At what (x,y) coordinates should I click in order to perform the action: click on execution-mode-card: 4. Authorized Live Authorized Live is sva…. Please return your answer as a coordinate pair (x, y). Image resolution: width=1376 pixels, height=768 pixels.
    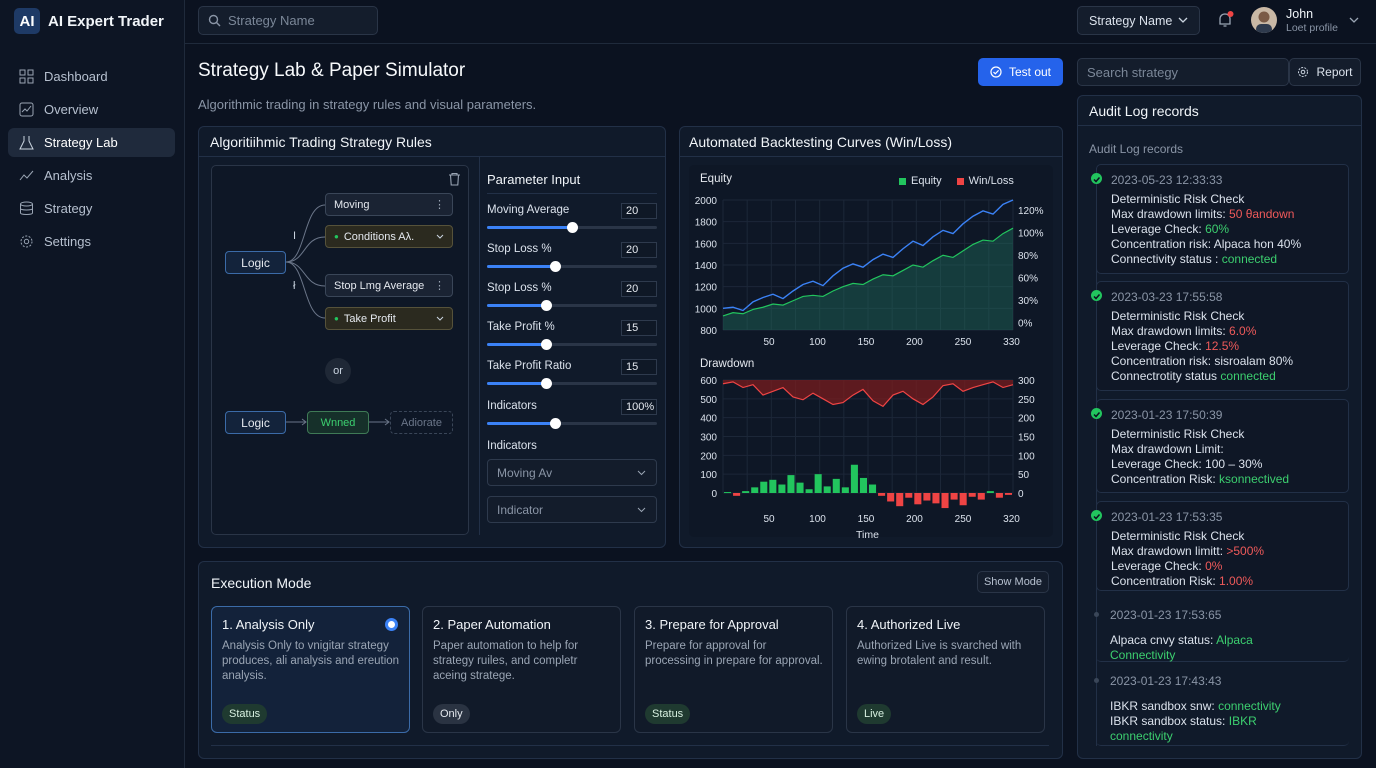
    Looking at the image, I should click on (945, 669).